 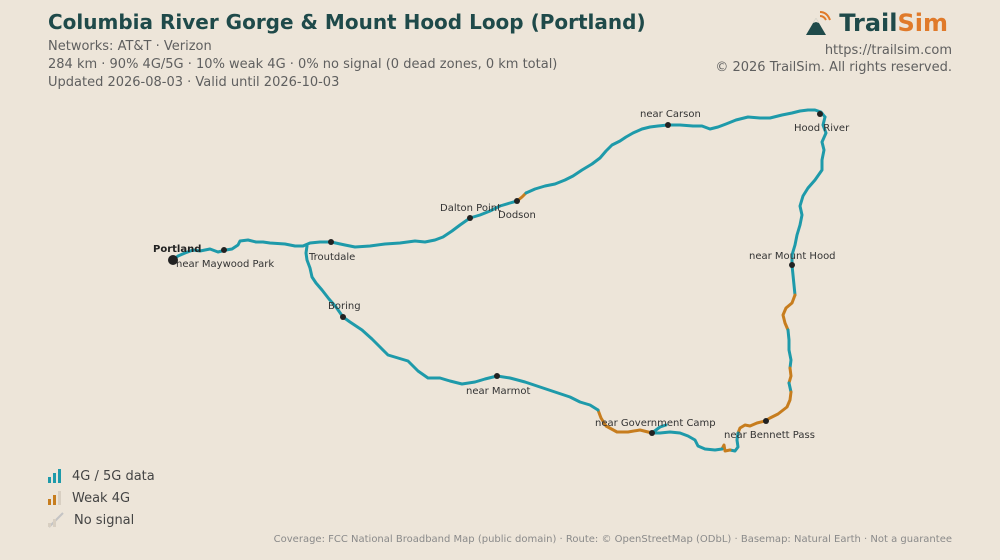 I want to click on legend: 4G / 5G data Weak 4G No signal, so click(x=101, y=498).